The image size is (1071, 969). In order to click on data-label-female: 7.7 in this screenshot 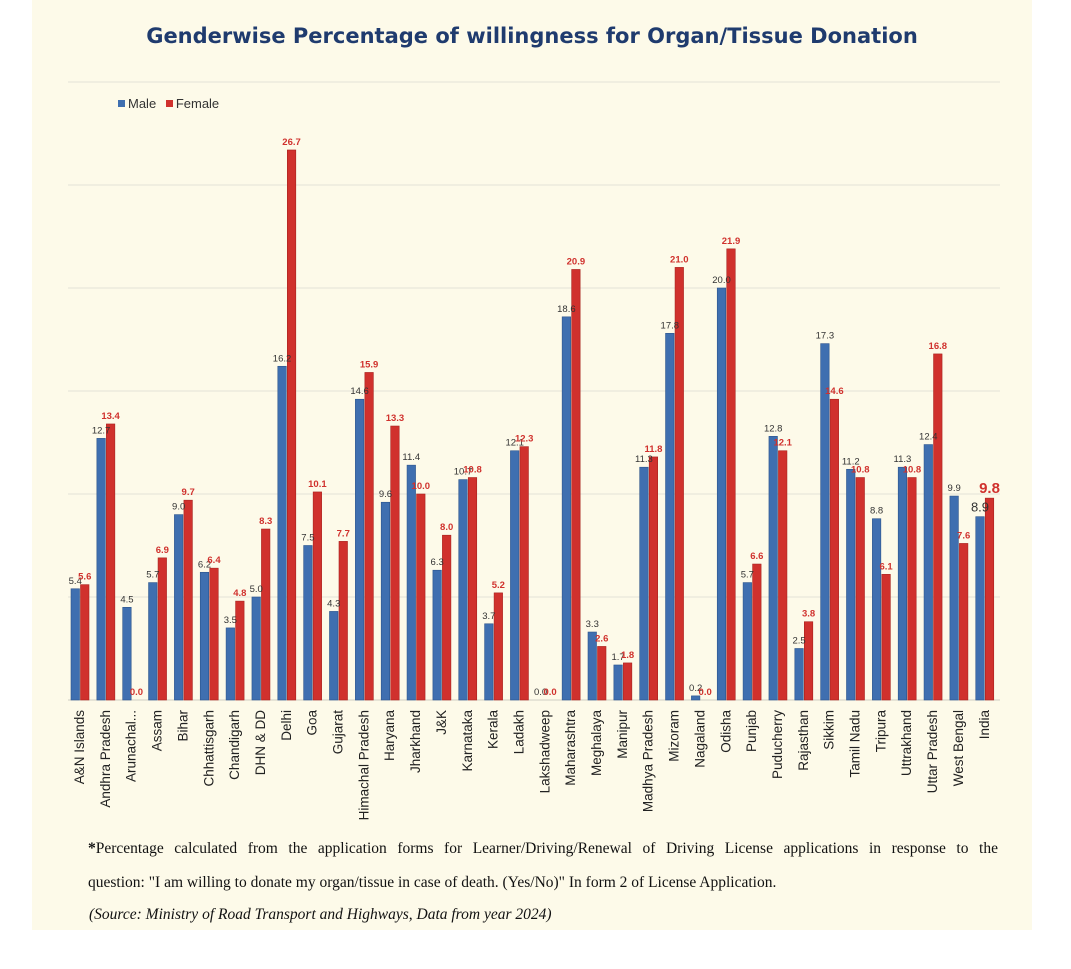, I will do `click(343, 533)`.